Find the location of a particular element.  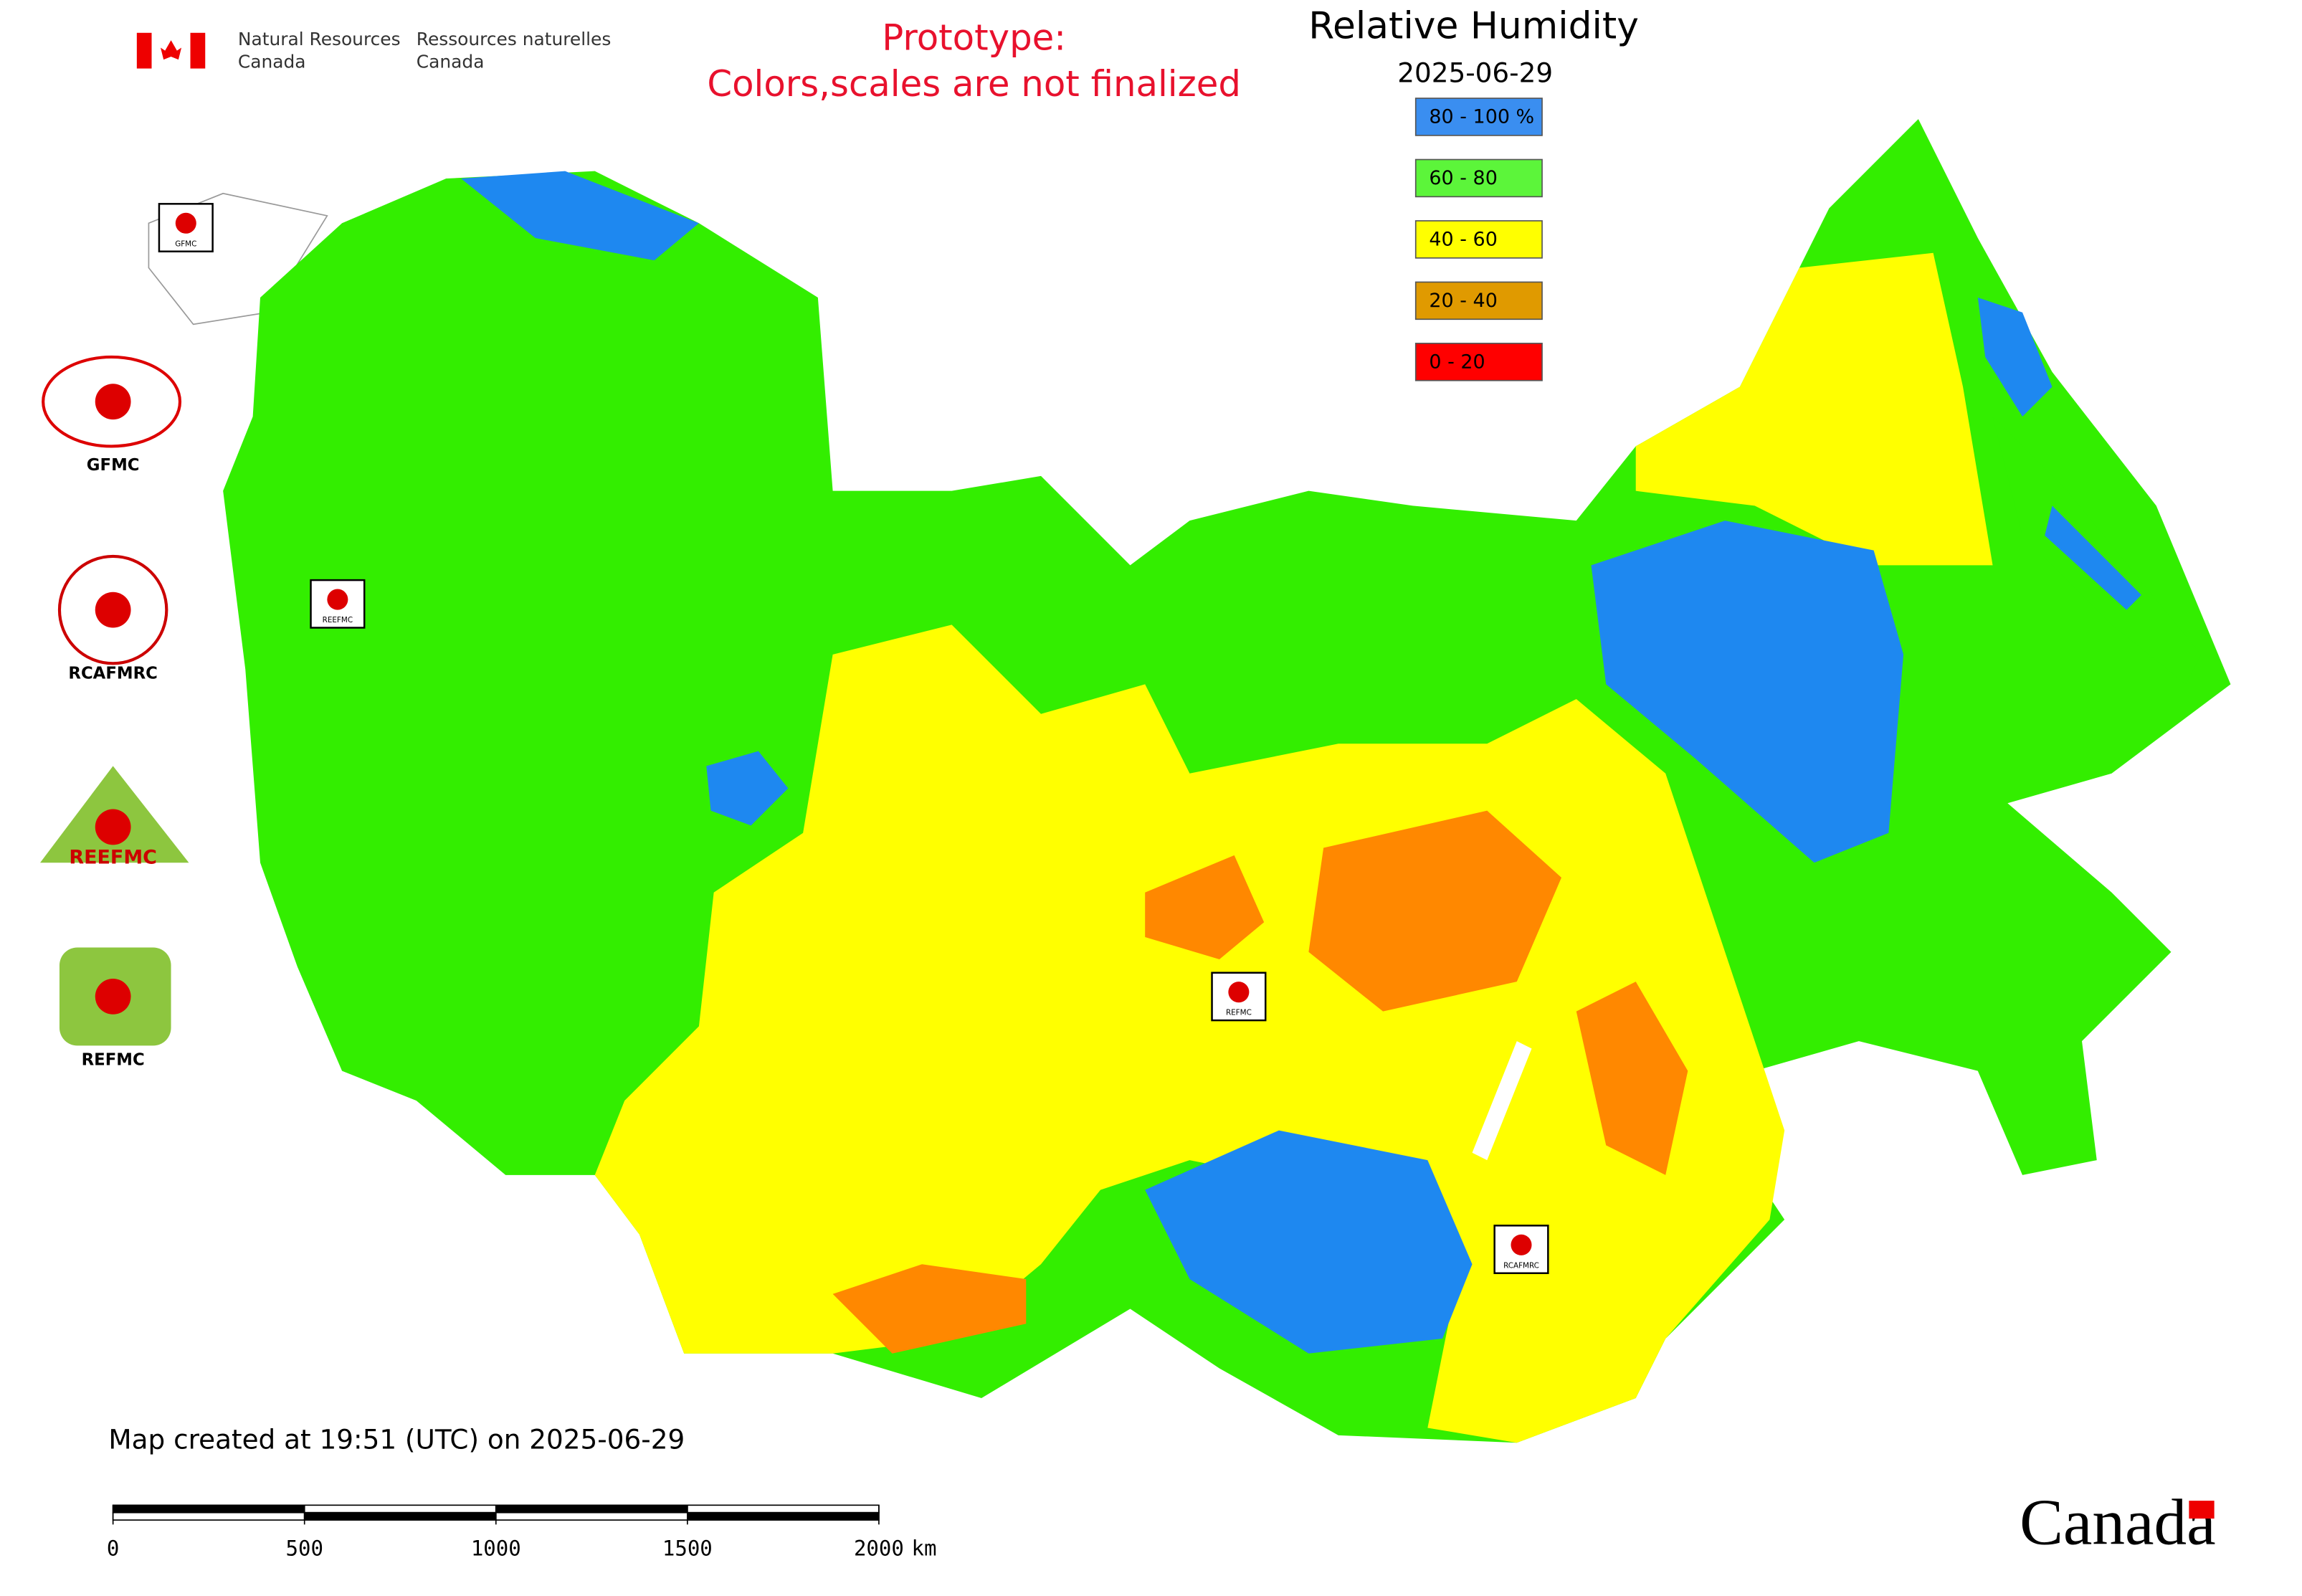

scale-unit: km is located at coordinates (925, 1548).